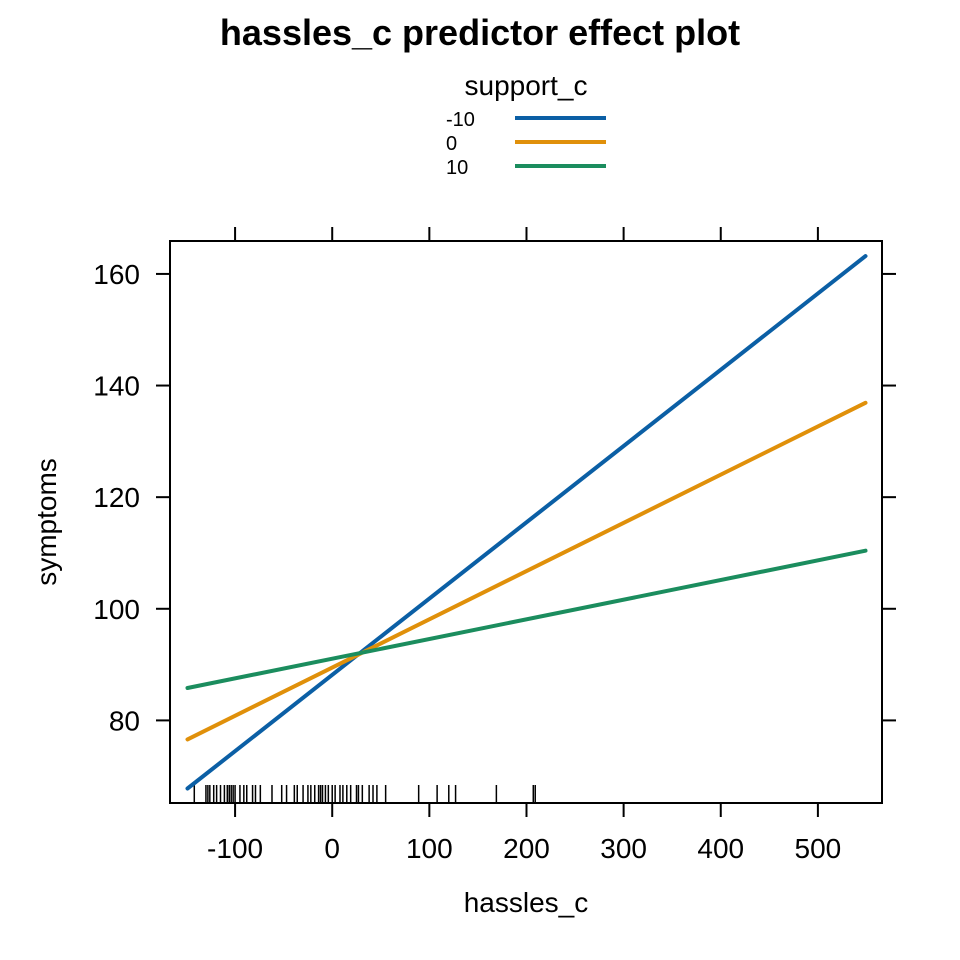 The height and width of the screenshot is (960, 960). I want to click on legend-label-10: 10, so click(457, 168).